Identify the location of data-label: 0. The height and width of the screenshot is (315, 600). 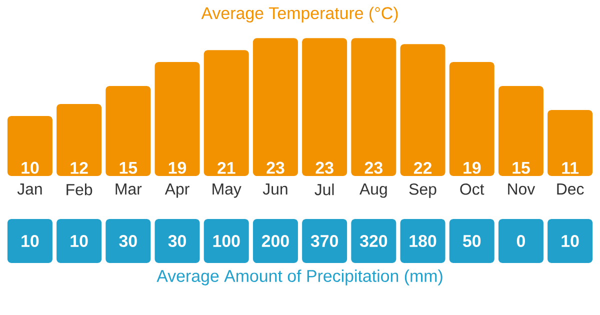
(520, 241).